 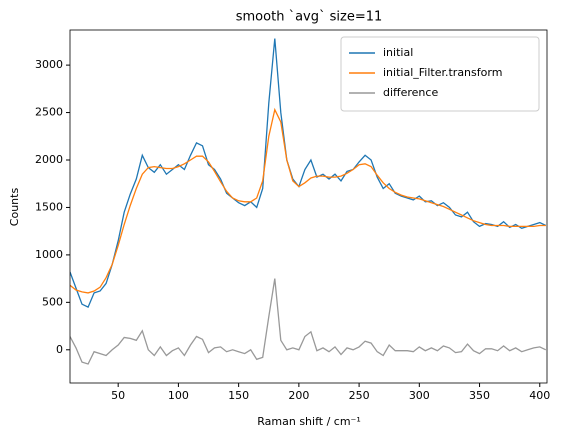 What do you see at coordinates (479, 395) in the screenshot?
I see `x-tick-label: 350` at bounding box center [479, 395].